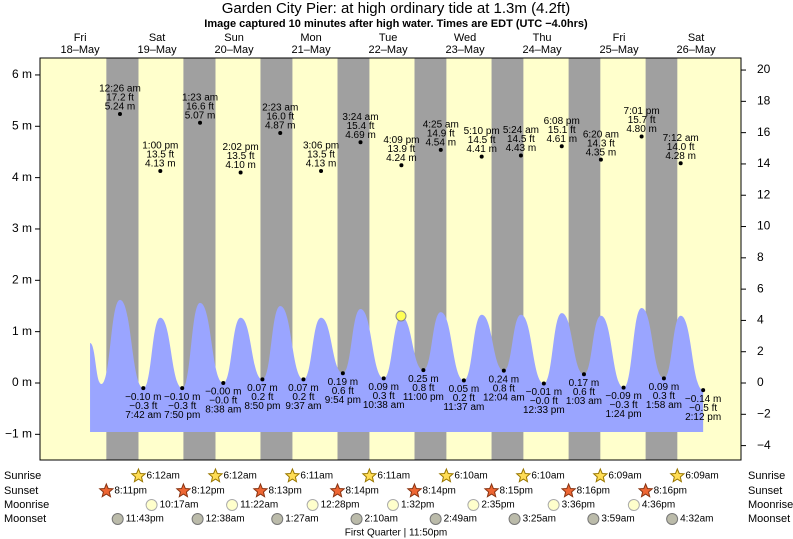 The image size is (793, 539). What do you see at coordinates (143, 397) in the screenshot?
I see `tide-label: −0.10 m` at bounding box center [143, 397].